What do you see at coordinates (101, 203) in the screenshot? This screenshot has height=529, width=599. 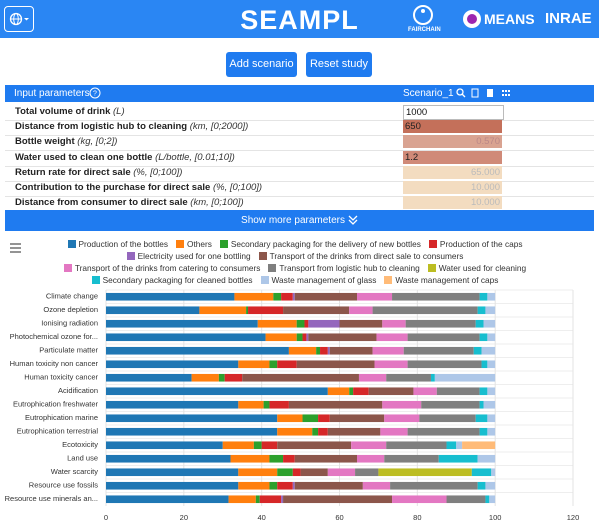 I see `parameter-name: Distance from consumer to direct sale` at bounding box center [101, 203].